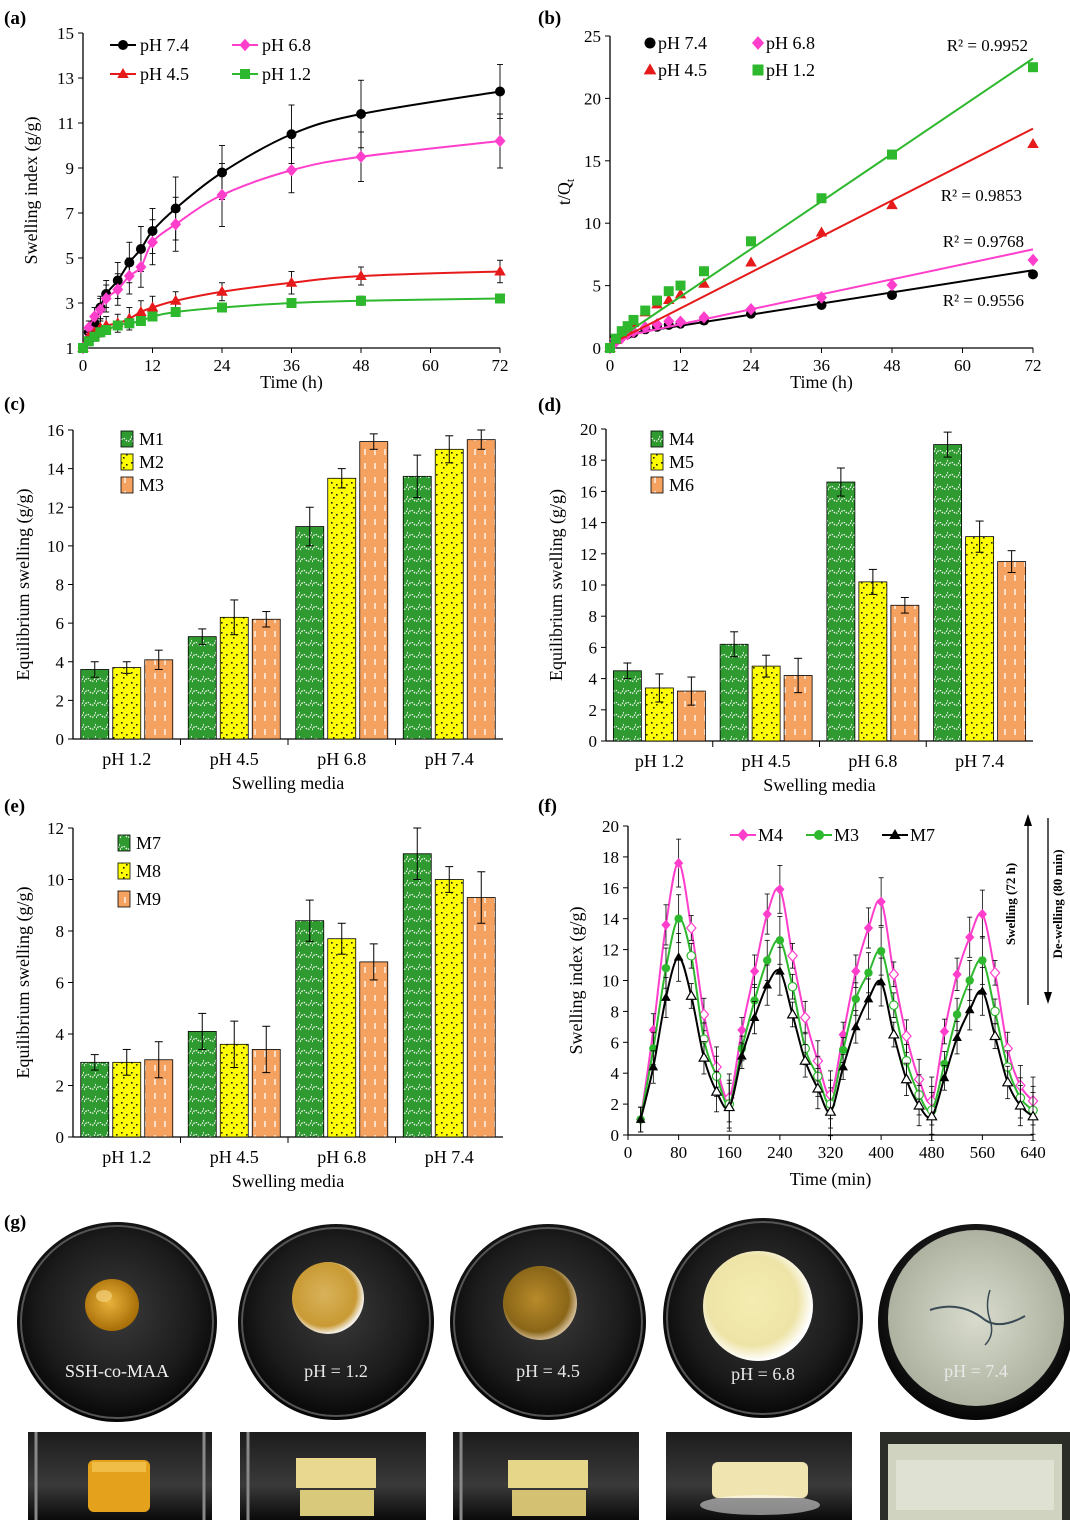  Describe the element at coordinates (1033, 1152) in the screenshot. I see `x-tick-label: 640` at that location.